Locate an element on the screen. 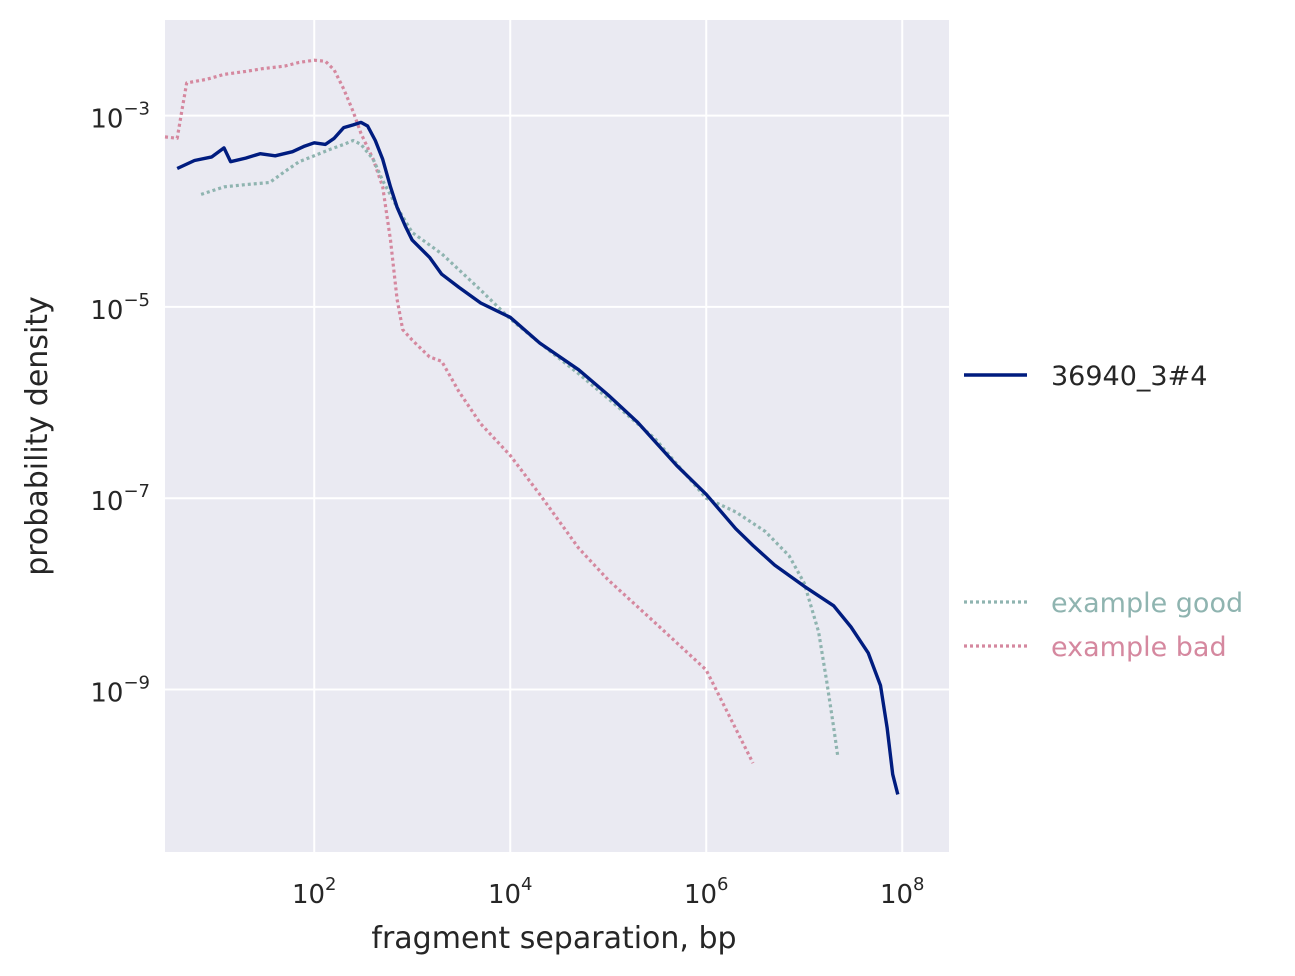  y-tick-label-3-base: 10 is located at coordinates (106, 694).